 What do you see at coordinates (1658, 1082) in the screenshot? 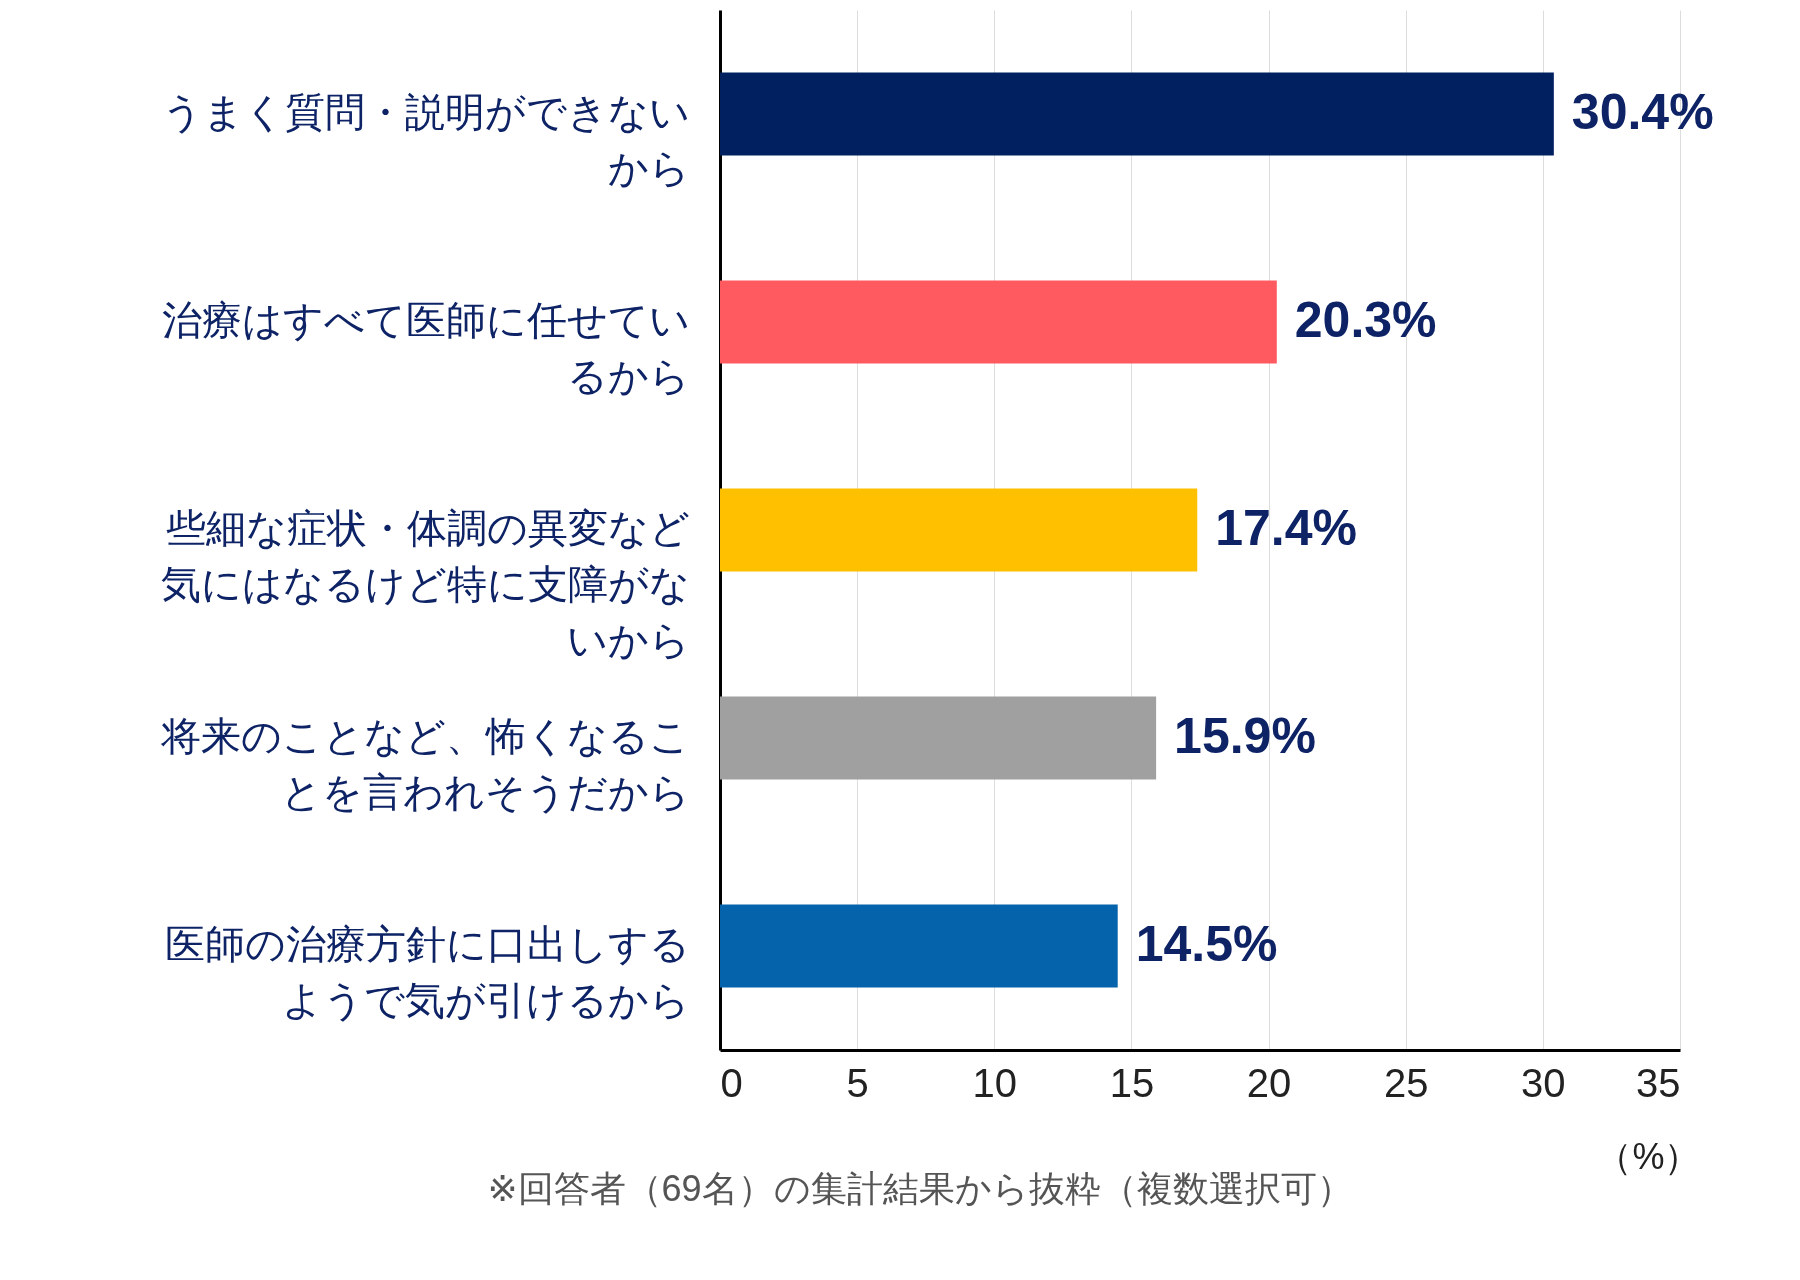
I see `x-tick-label: 35` at bounding box center [1658, 1082].